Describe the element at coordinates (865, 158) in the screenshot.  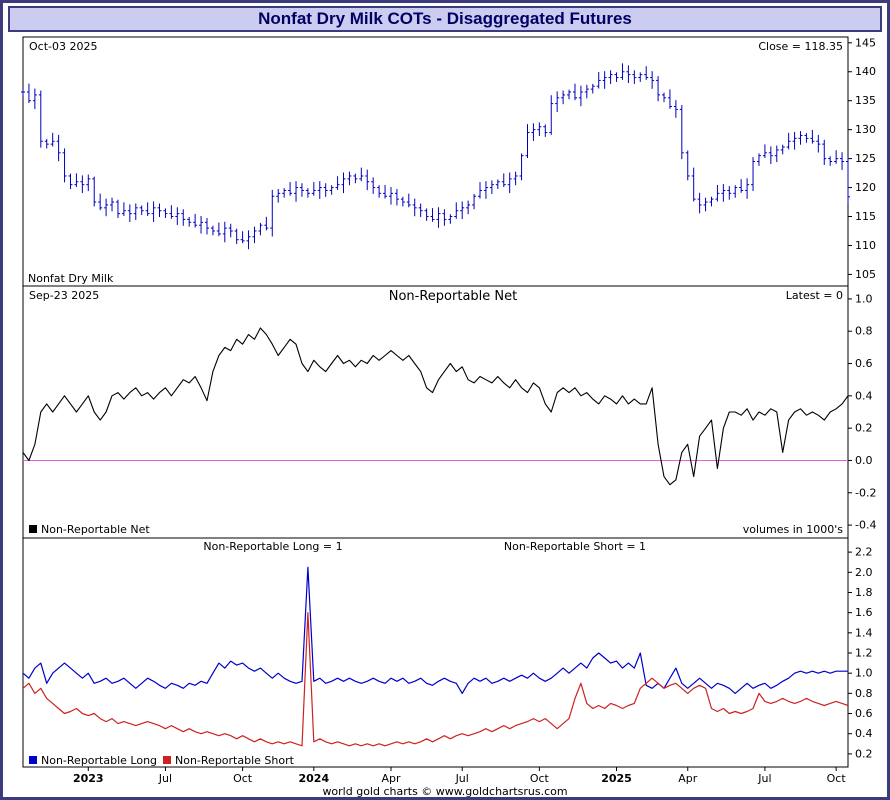
I see `y-tick-label: 125` at that location.